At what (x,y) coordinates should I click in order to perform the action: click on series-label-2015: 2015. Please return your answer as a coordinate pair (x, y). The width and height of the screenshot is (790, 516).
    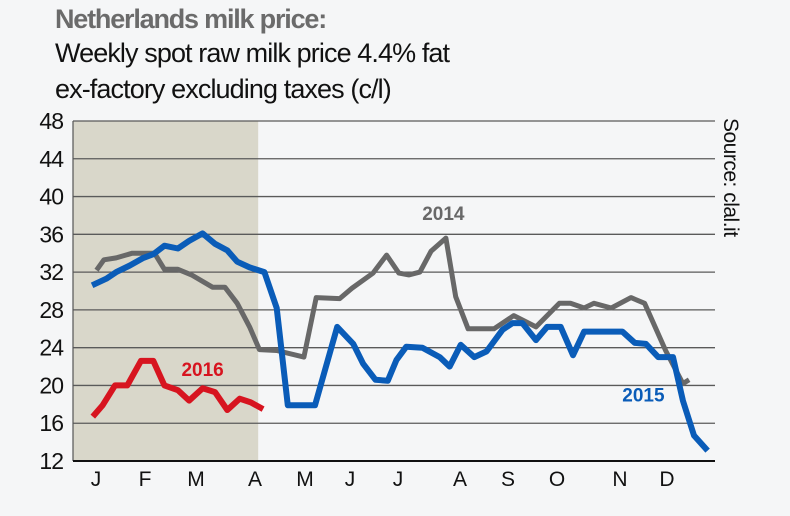
    Looking at the image, I should click on (643, 396).